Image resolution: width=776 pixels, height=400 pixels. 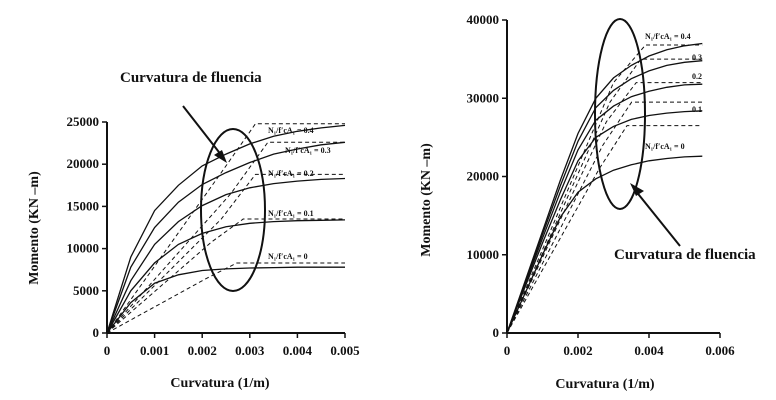 What do you see at coordinates (220, 156) in the screenshot?
I see `left-arrowhead` at bounding box center [220, 156].